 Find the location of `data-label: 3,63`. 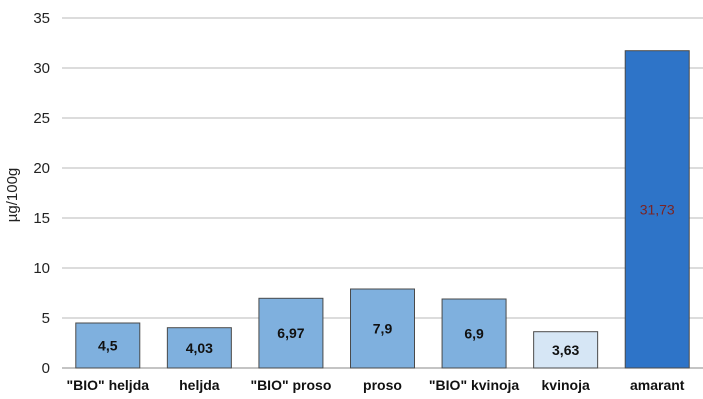

data-label: 3,63 is located at coordinates (565, 350).